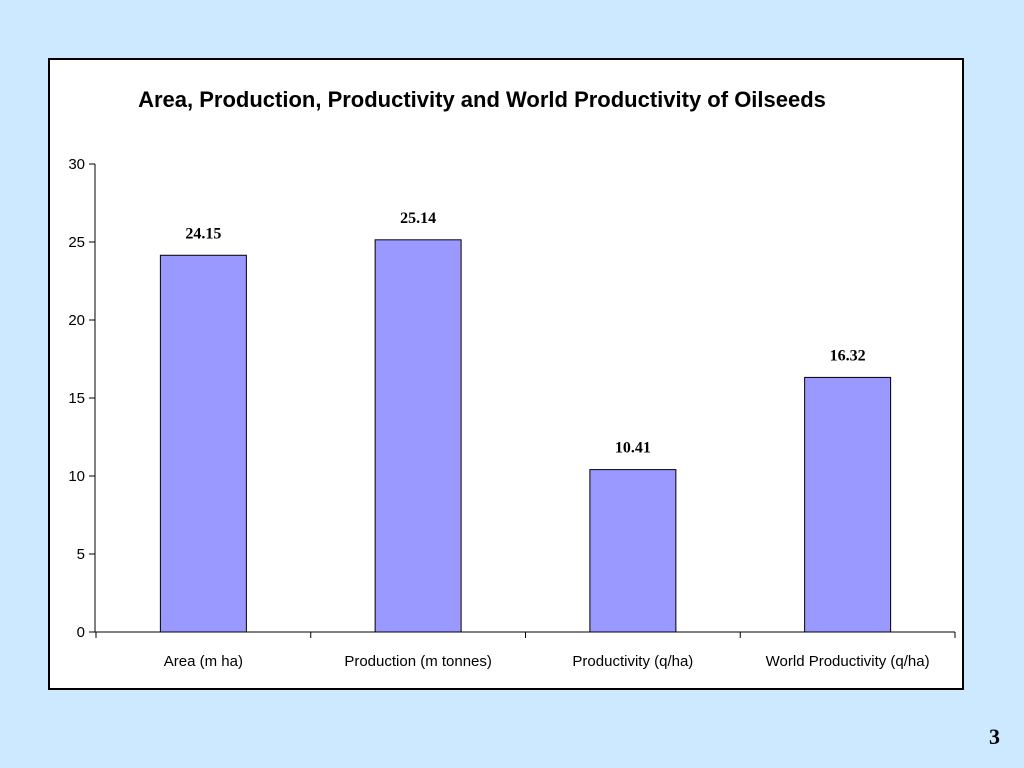 The image size is (1024, 768). Describe the element at coordinates (81, 632) in the screenshot. I see `y-tick-label: 0` at that location.